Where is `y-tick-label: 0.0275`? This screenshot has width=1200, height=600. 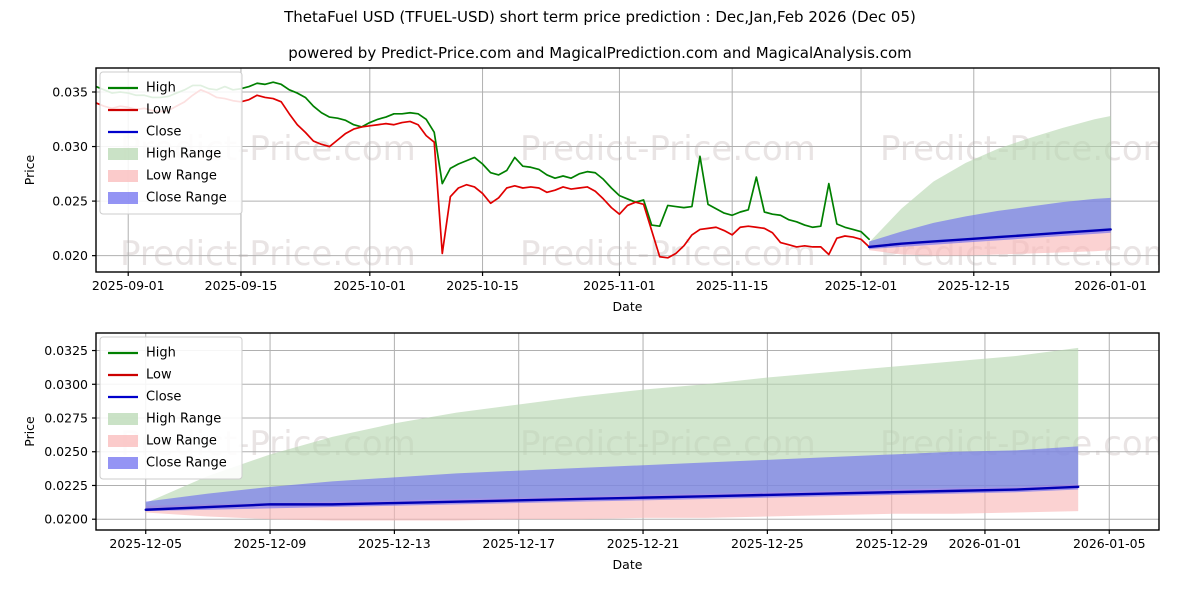 y-tick-label: 0.0275 is located at coordinates (66, 418).